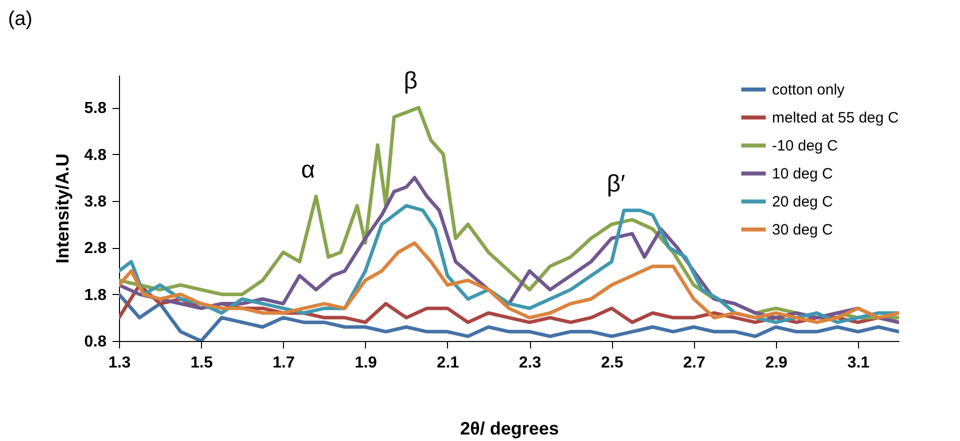  Describe the element at coordinates (694, 363) in the screenshot. I see `x-tick-label: 2.7` at that location.